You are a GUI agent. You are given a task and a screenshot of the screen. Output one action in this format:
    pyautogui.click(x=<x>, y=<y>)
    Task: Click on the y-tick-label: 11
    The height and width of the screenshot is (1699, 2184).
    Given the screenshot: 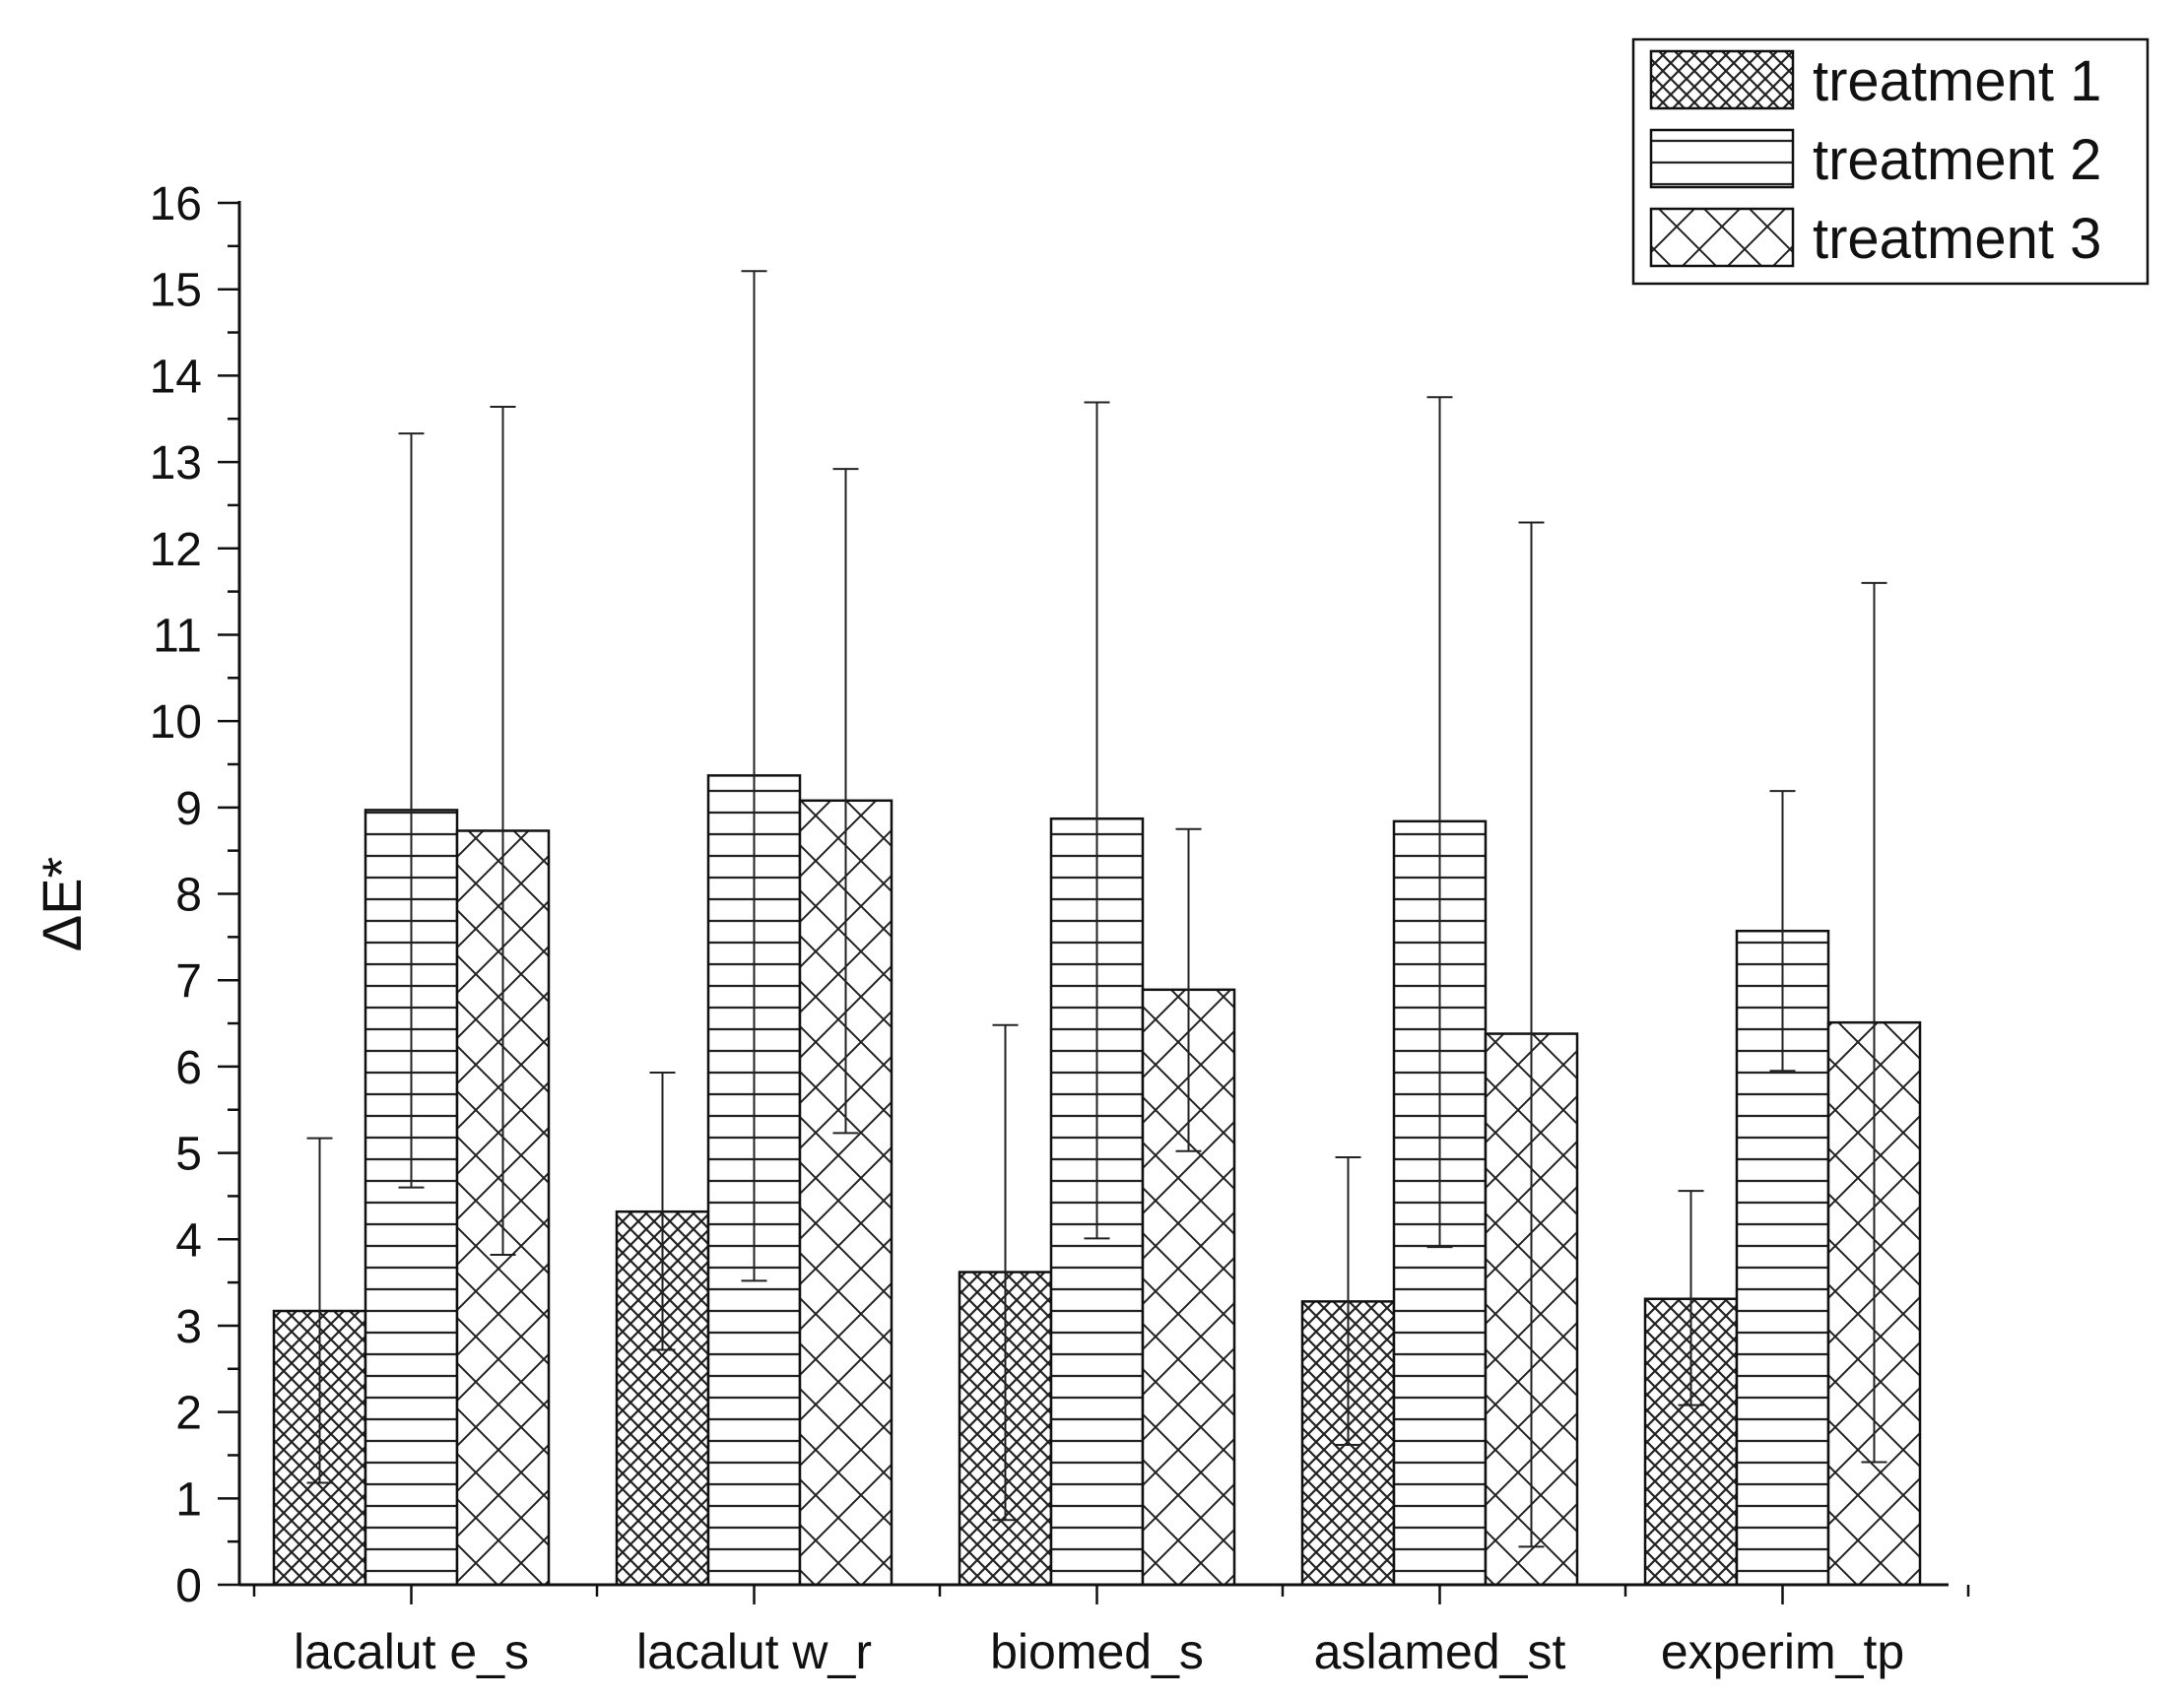 What is the action you would take?
    pyautogui.click(x=177, y=636)
    